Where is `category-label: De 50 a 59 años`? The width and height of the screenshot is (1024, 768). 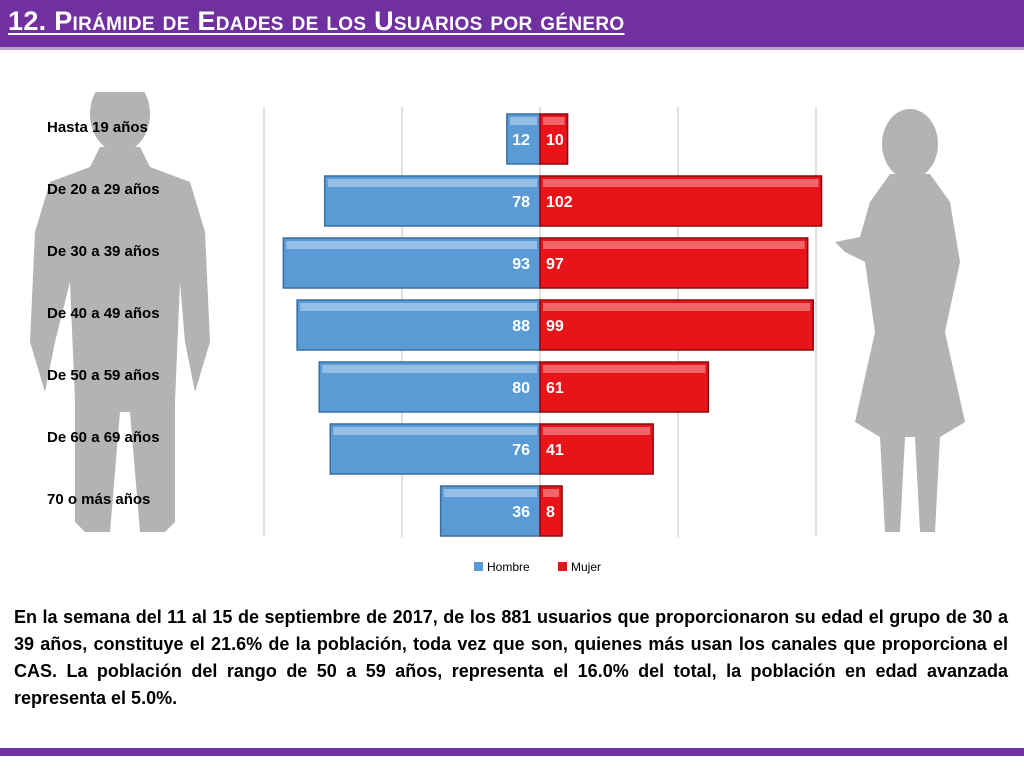 category-label: De 50 a 59 años is located at coordinates (103, 375).